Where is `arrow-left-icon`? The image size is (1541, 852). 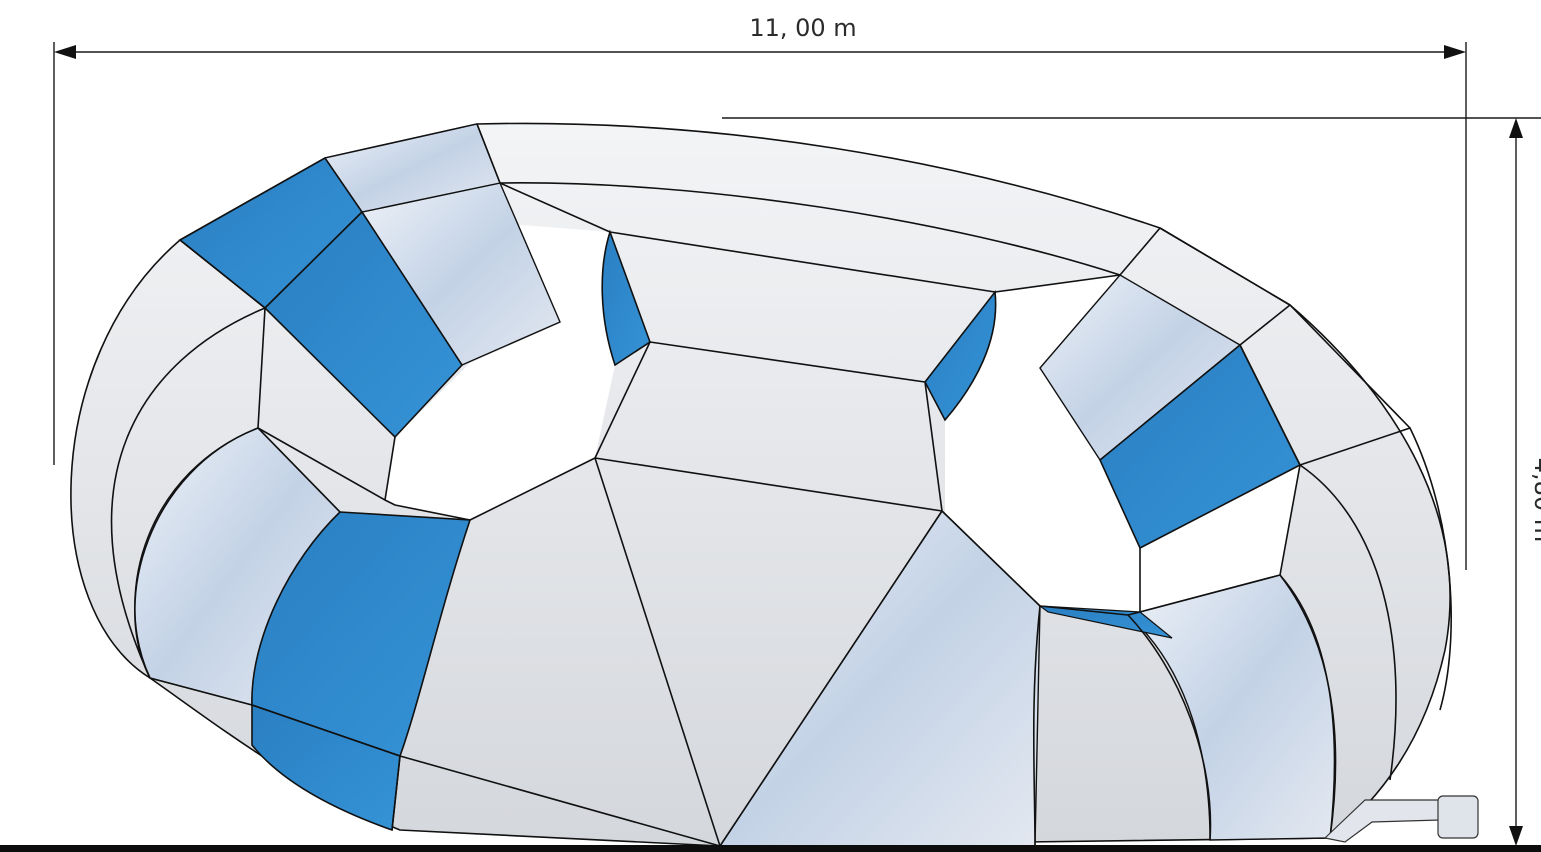 arrow-left-icon is located at coordinates (65, 52).